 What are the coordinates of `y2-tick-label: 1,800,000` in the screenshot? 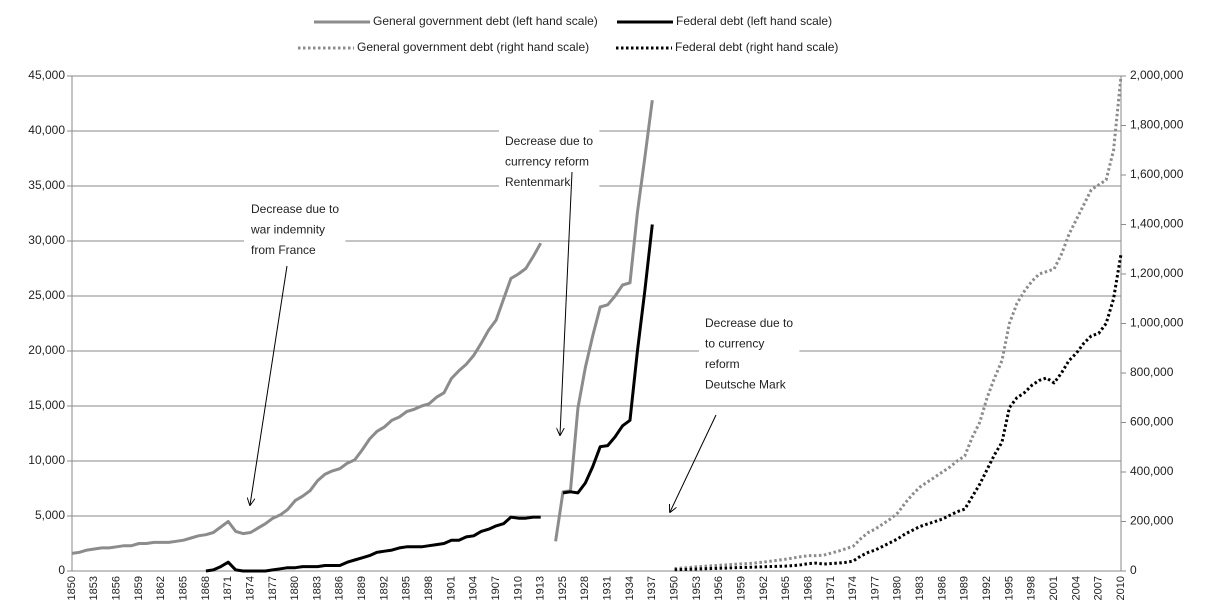 It's located at (1157, 125).